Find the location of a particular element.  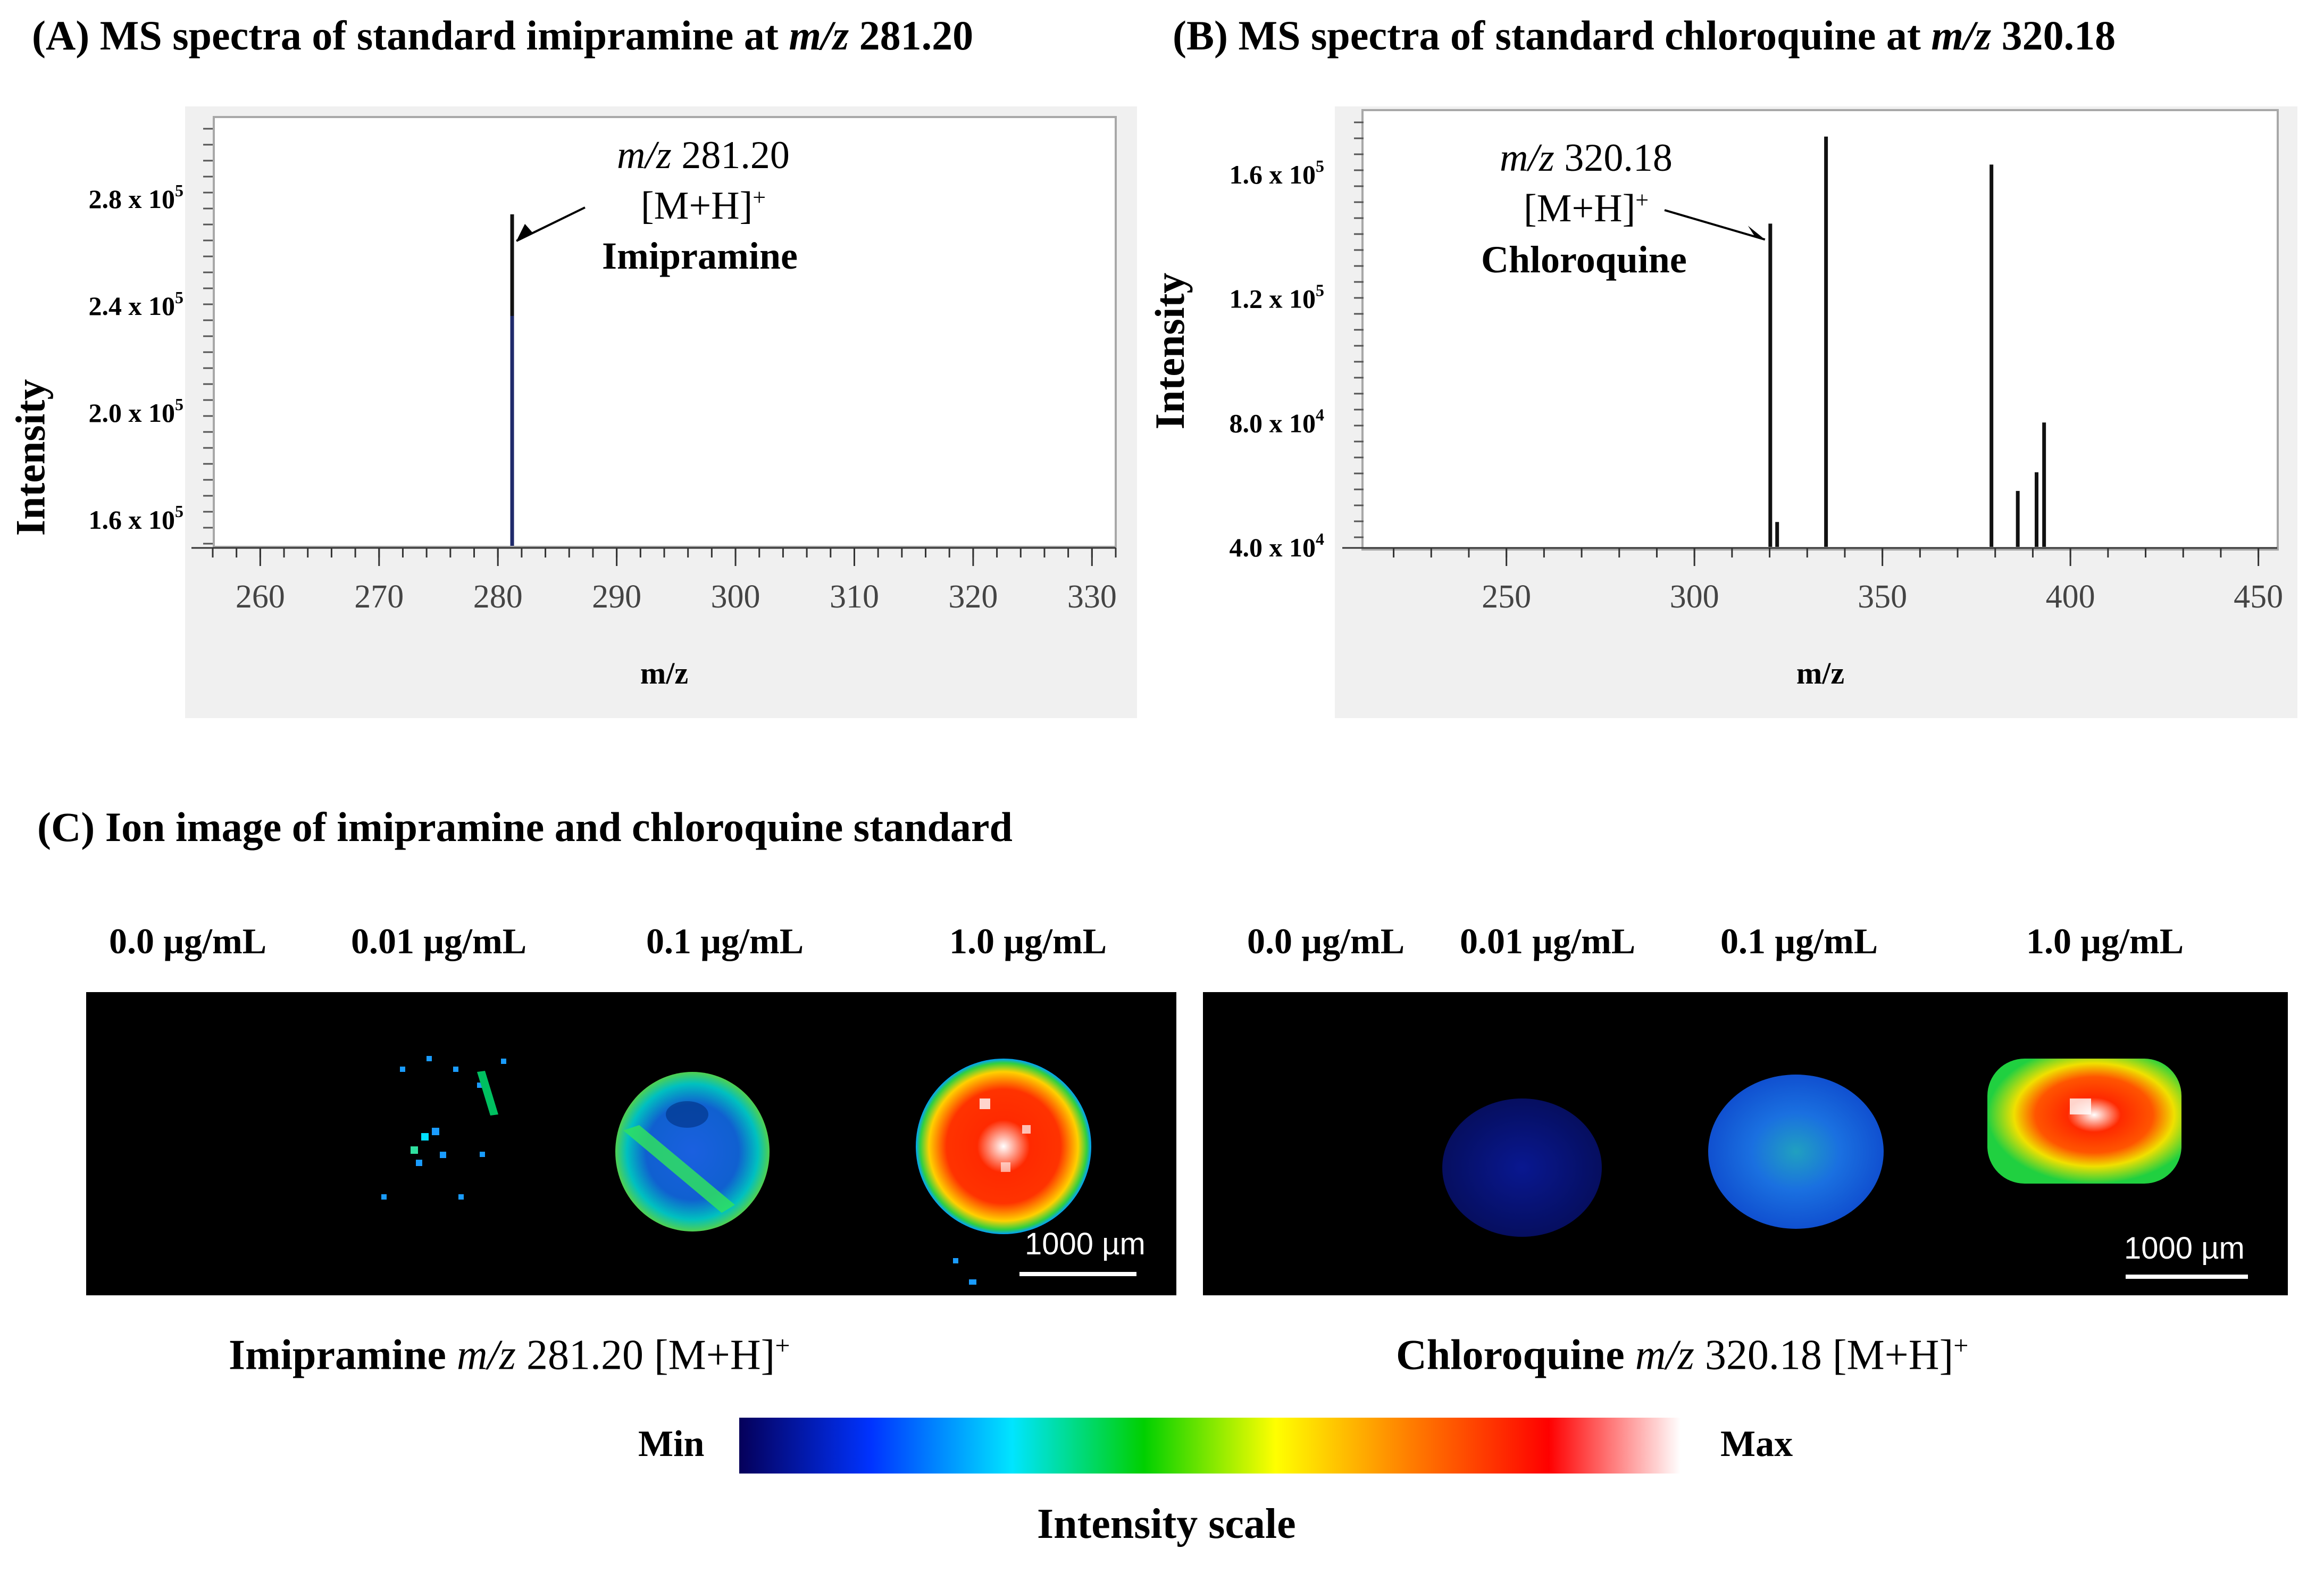

chl-scale-bar-label: 1000 µm is located at coordinates (2184, 1248).